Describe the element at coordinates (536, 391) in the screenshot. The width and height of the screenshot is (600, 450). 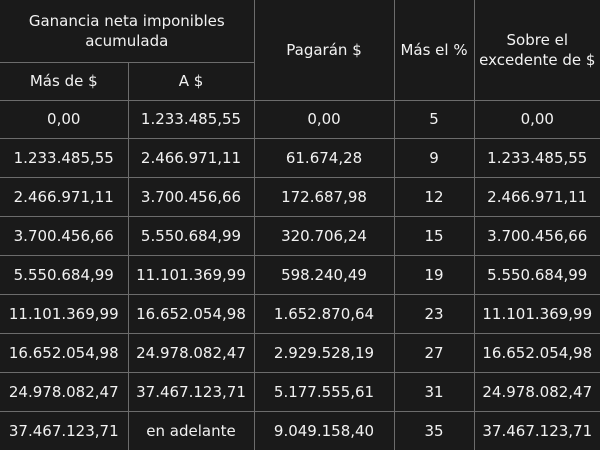
I see `cell-excedente: 24.978.082,47` at that location.